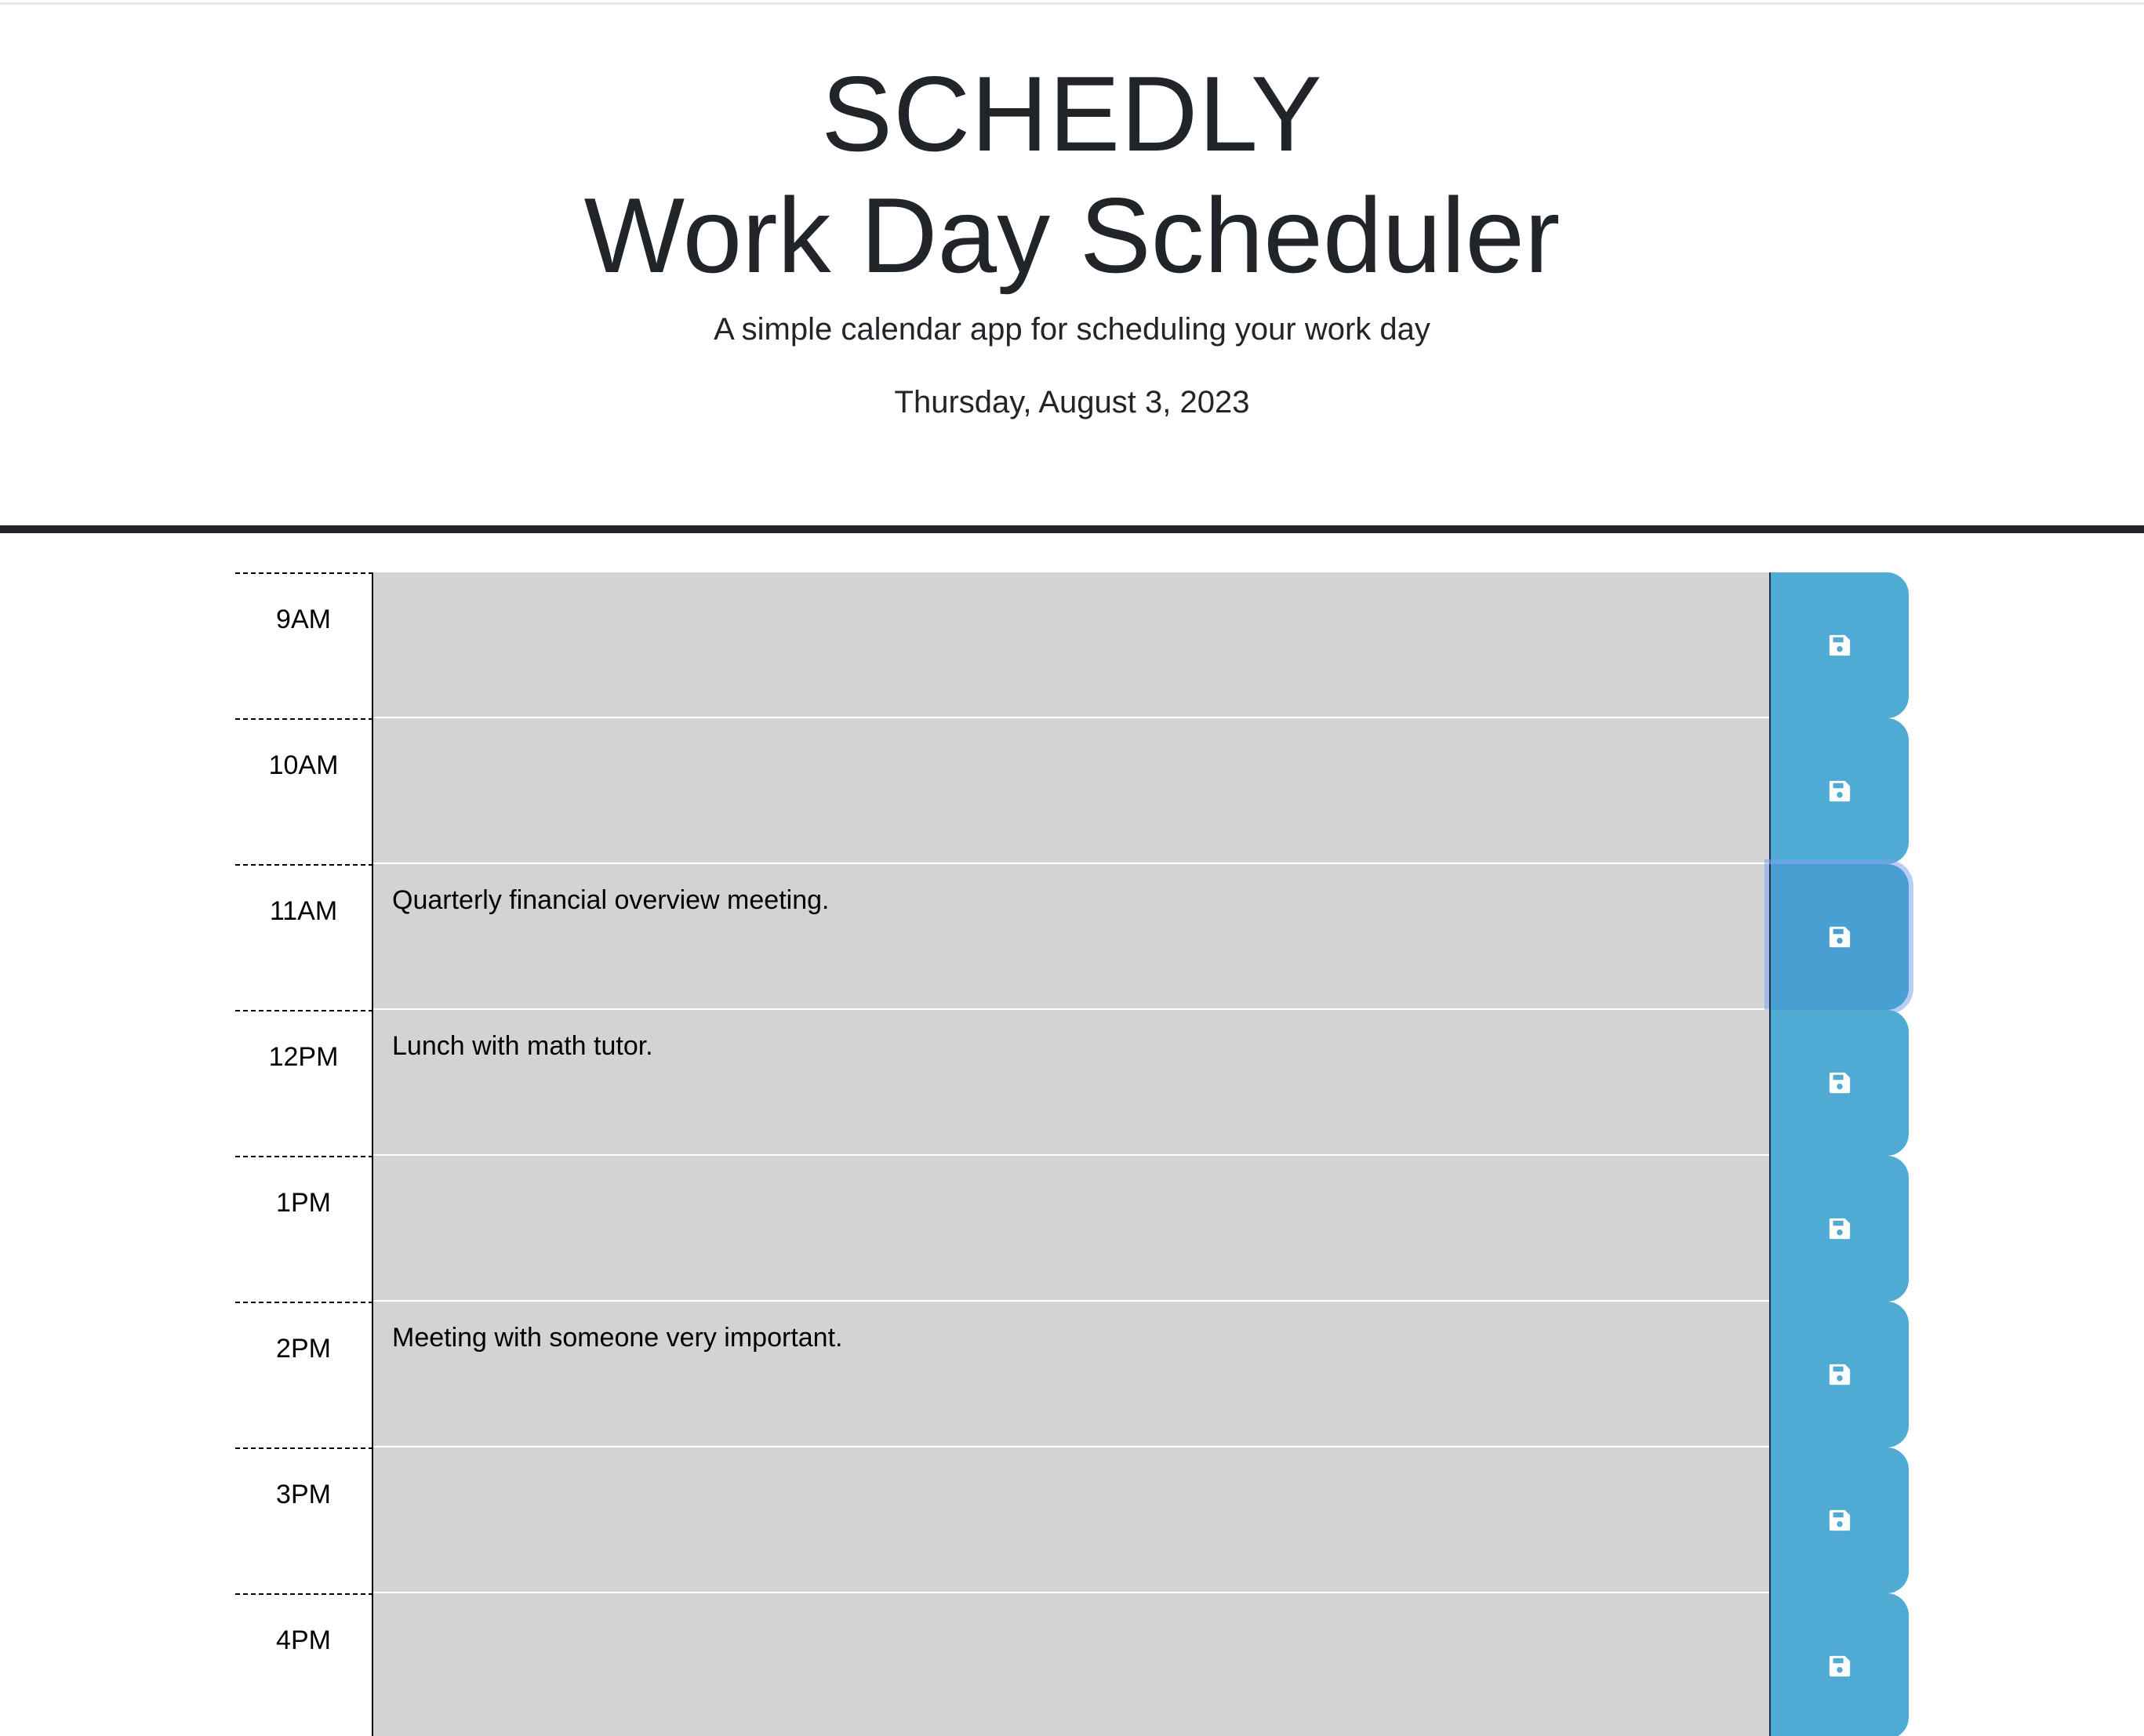  I want to click on hour-label: 2PM, so click(304, 1374).